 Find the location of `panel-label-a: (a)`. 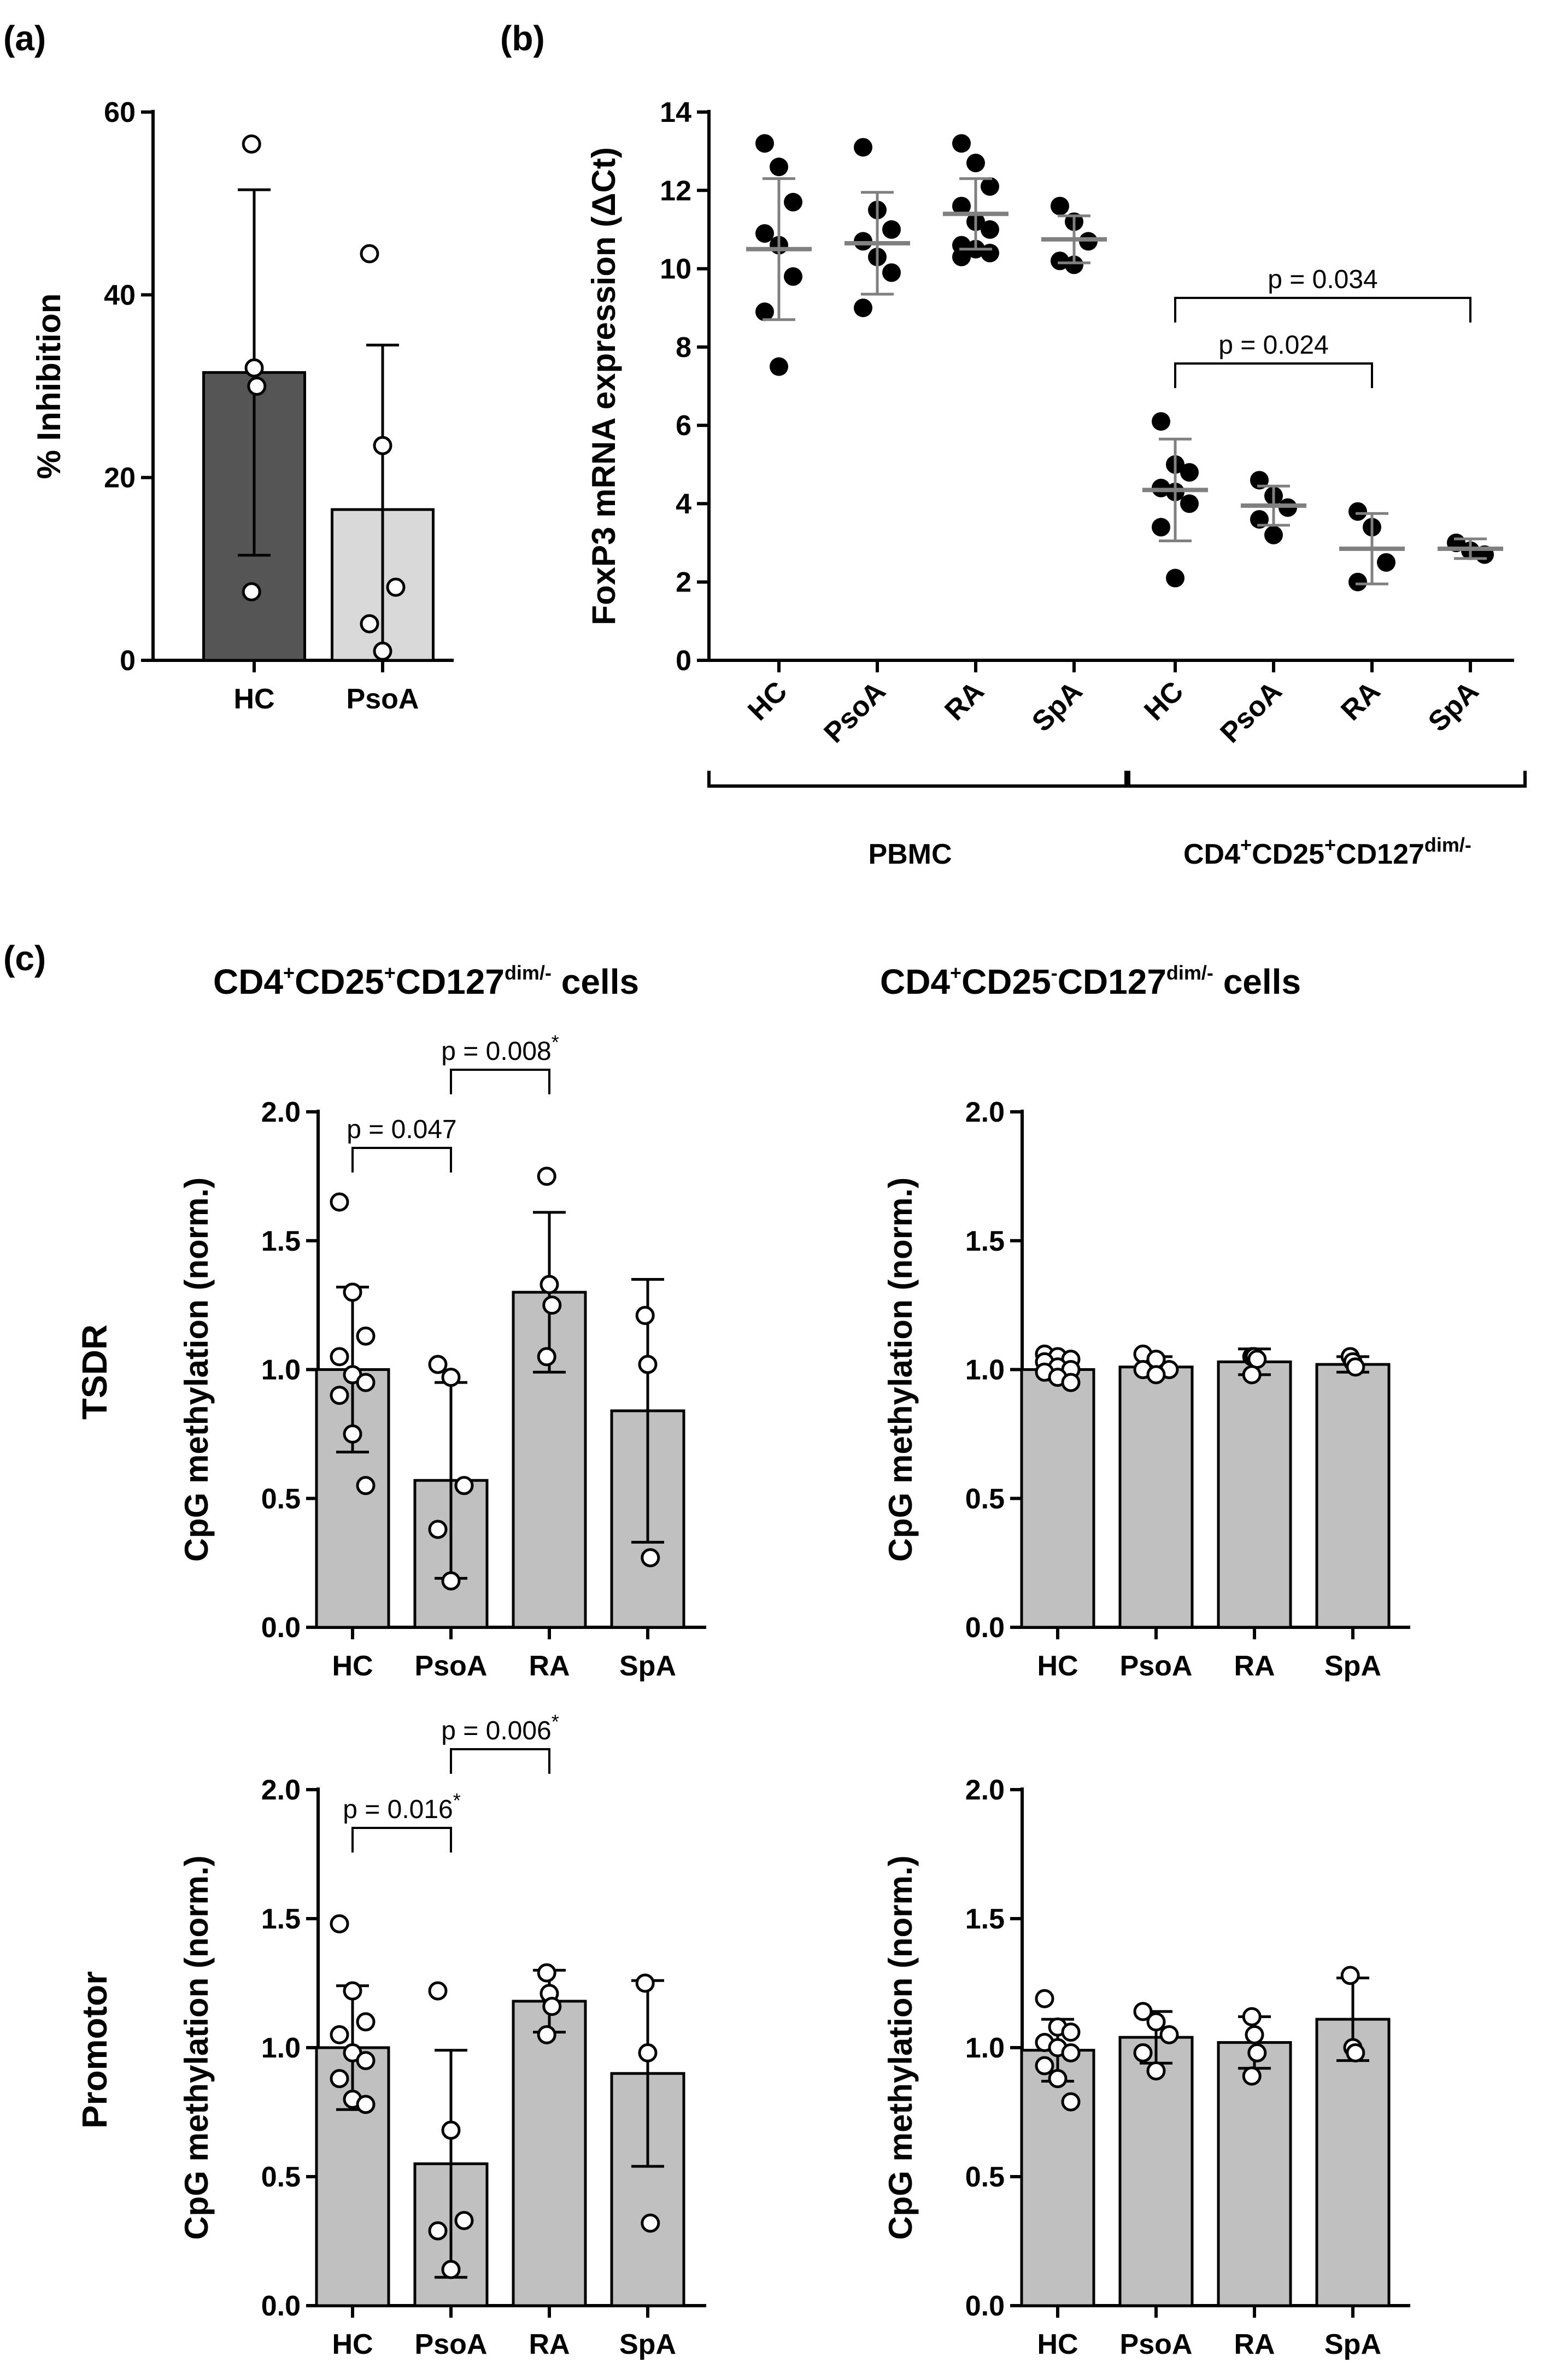

panel-label-a: (a) is located at coordinates (24, 38).